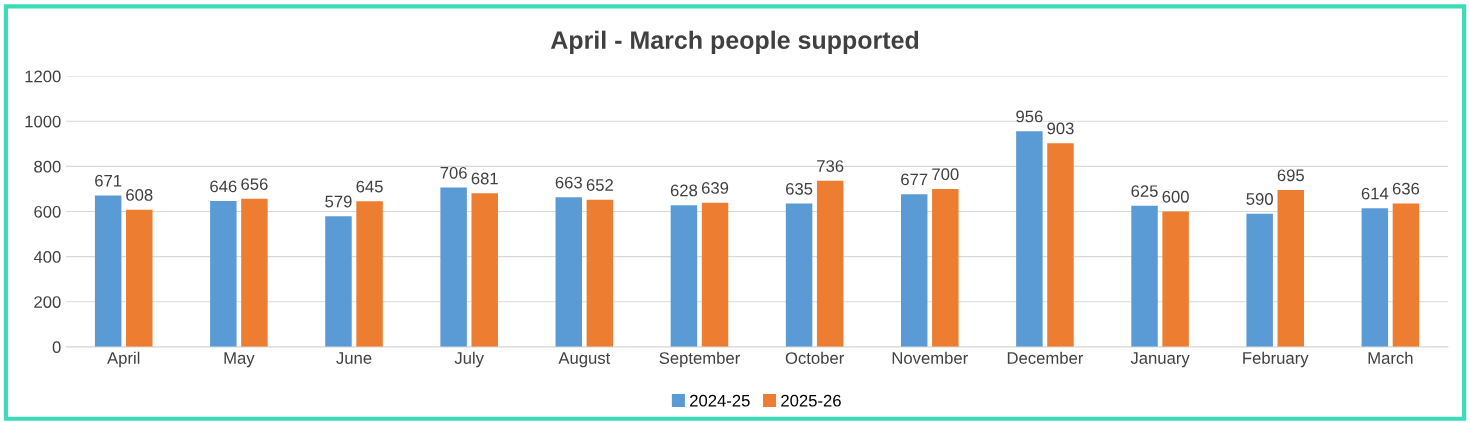 The width and height of the screenshot is (1470, 423). What do you see at coordinates (945, 174) in the screenshot?
I see `data-label: 700` at bounding box center [945, 174].